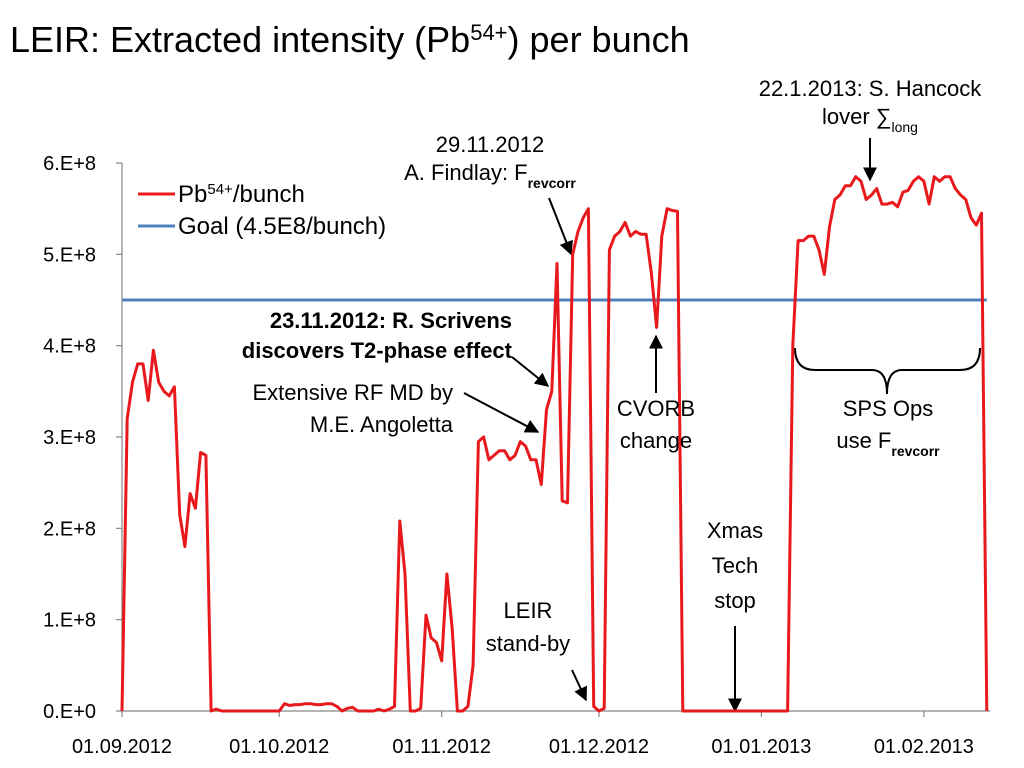 The image size is (1024, 768). Describe the element at coordinates (69, 438) in the screenshot. I see `y-tick-label: 3.E+8` at that location.